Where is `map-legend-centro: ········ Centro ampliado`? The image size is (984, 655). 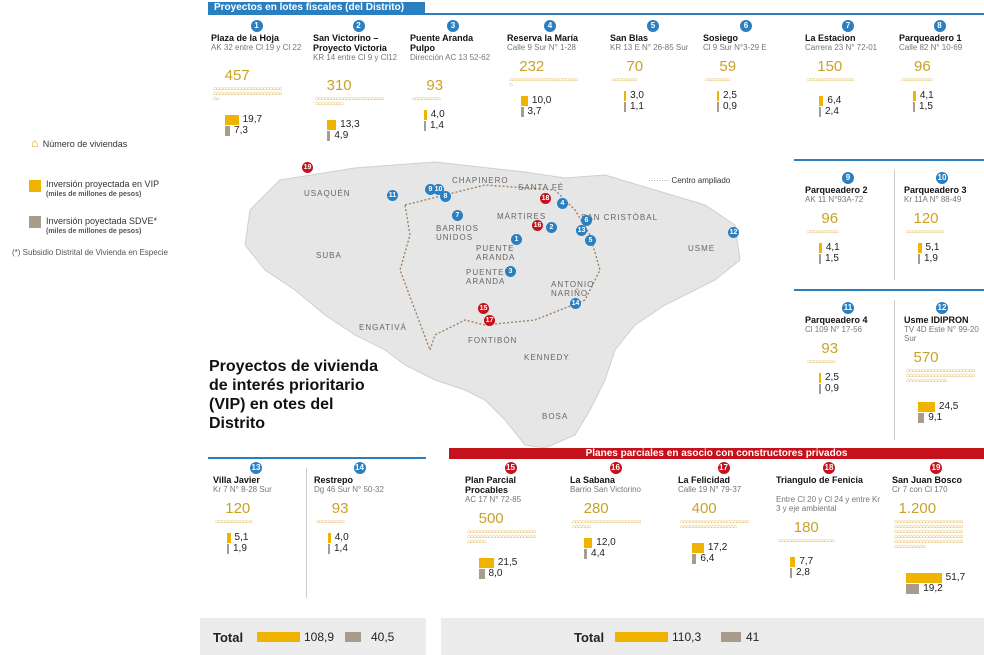
map-legend-centro: ········ Centro ampliado is located at coordinates (689, 180).